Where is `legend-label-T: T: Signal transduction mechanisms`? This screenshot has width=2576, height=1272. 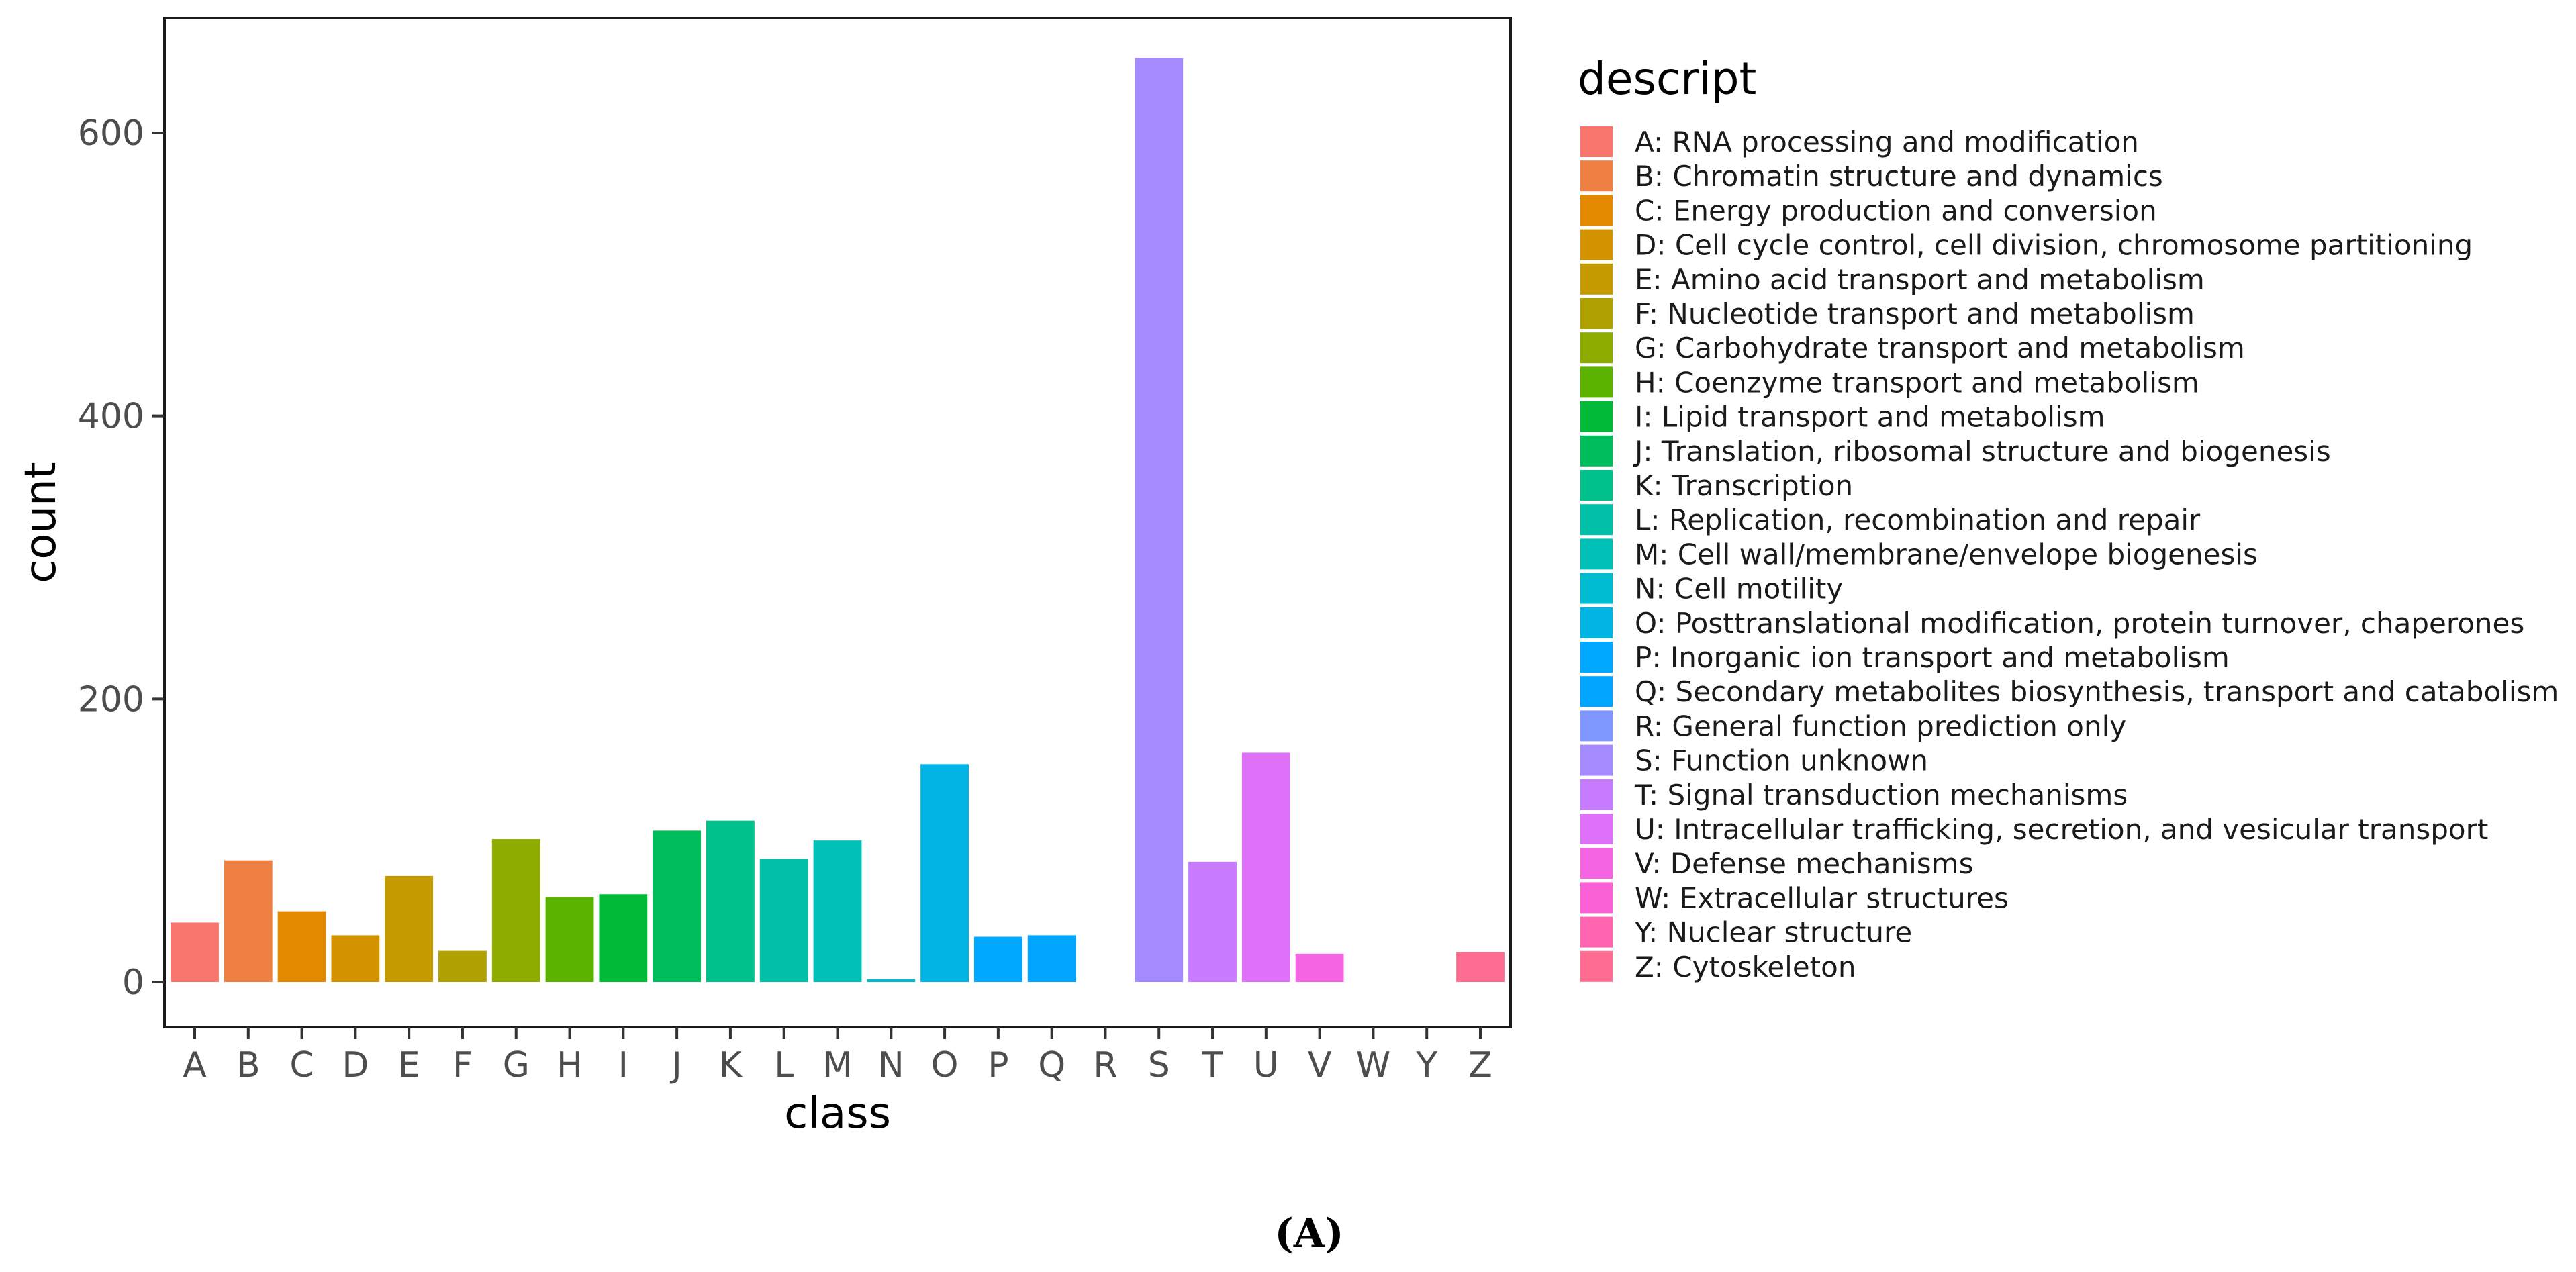
legend-label-T: T: Signal transduction mechanisms is located at coordinates (1881, 795).